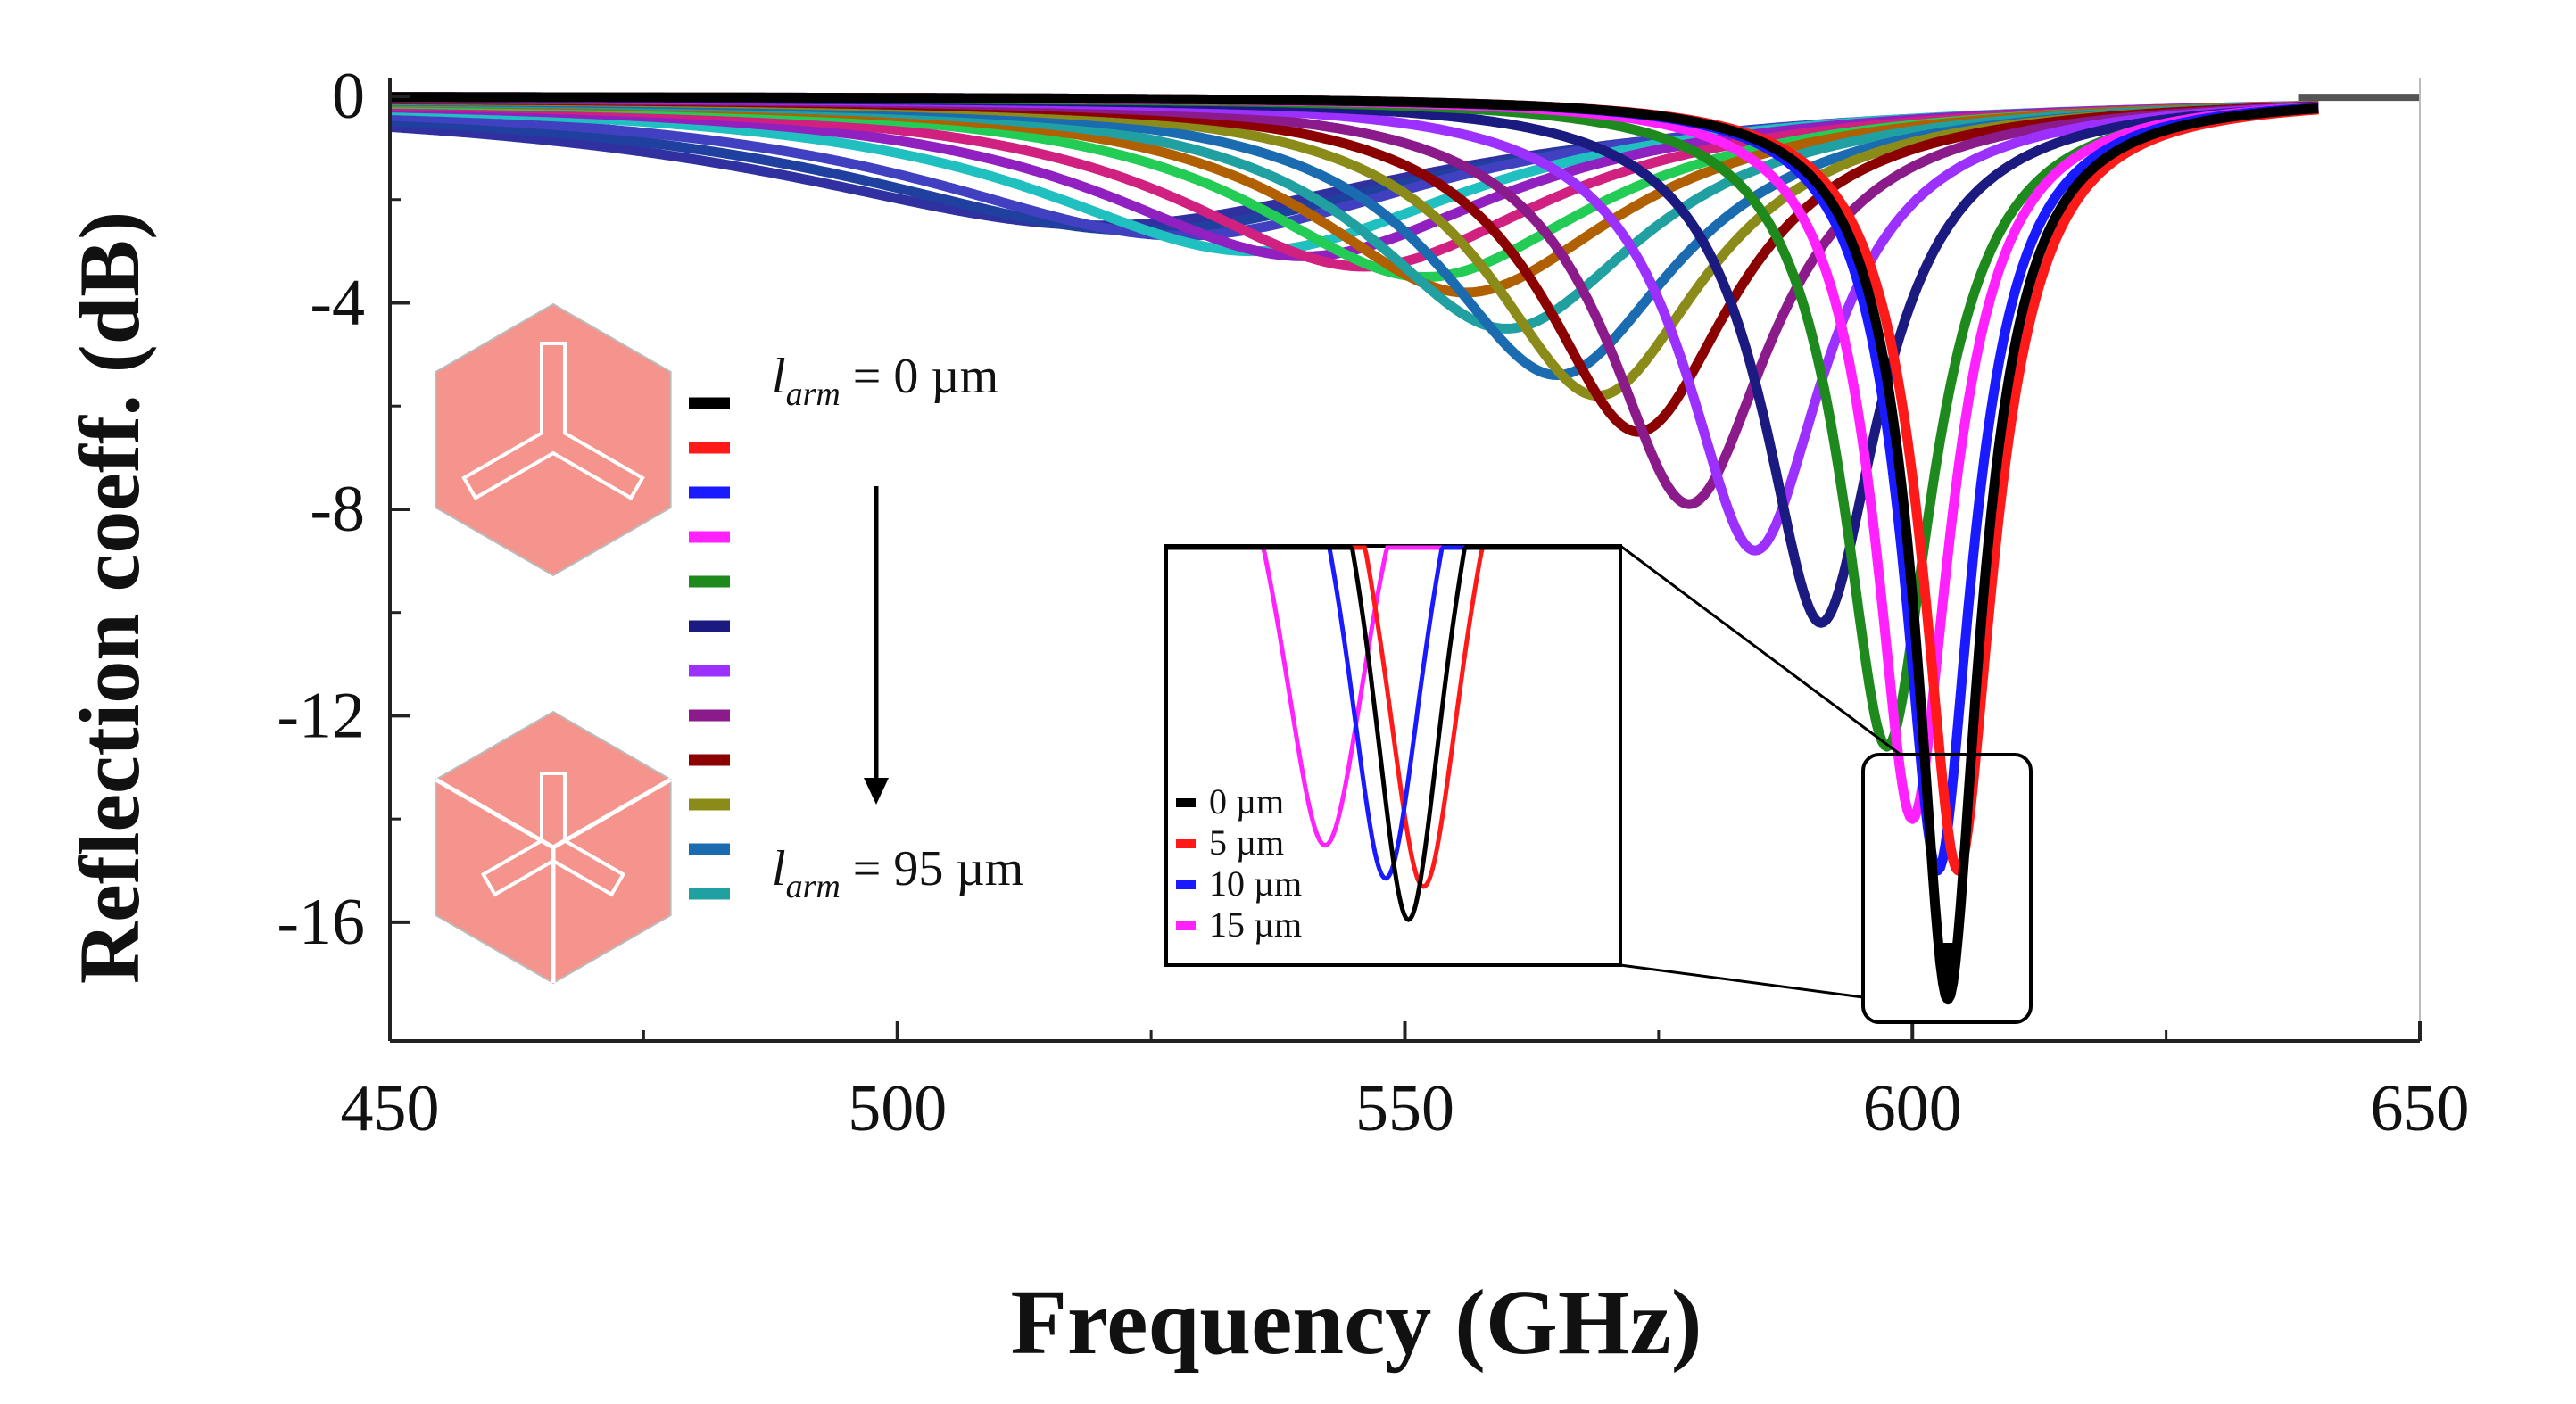  What do you see at coordinates (109, 597) in the screenshot?
I see `y-axis-title: Reflection coeff. (dB)` at bounding box center [109, 597].